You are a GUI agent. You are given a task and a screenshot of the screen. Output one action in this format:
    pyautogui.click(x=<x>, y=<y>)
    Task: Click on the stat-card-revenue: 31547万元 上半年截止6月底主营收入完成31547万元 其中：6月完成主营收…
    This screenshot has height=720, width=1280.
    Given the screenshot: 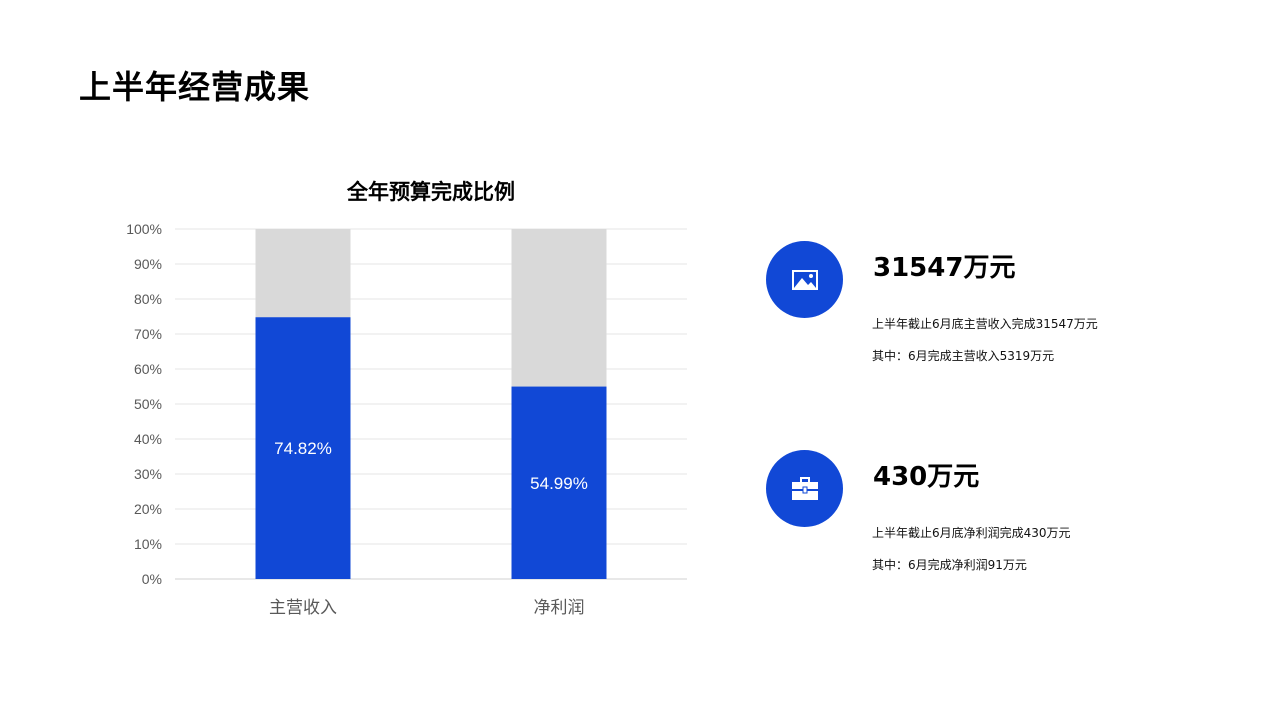 What is the action you would take?
    pyautogui.click(x=996, y=311)
    